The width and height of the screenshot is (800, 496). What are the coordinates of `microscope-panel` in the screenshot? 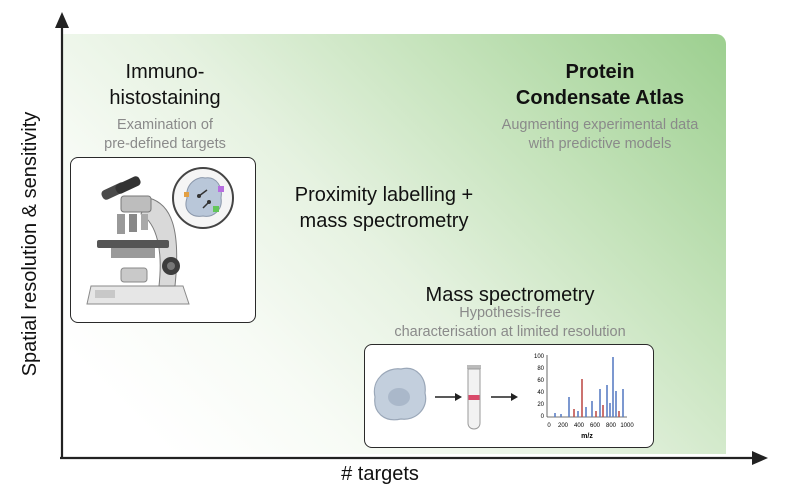 It's located at (163, 240).